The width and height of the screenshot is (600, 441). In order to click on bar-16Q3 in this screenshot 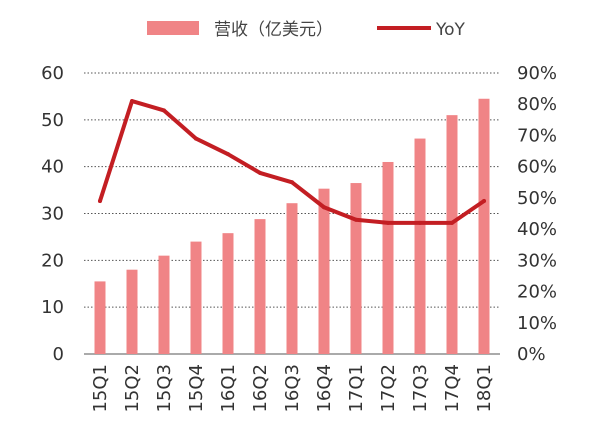, I will do `click(292, 278)`.